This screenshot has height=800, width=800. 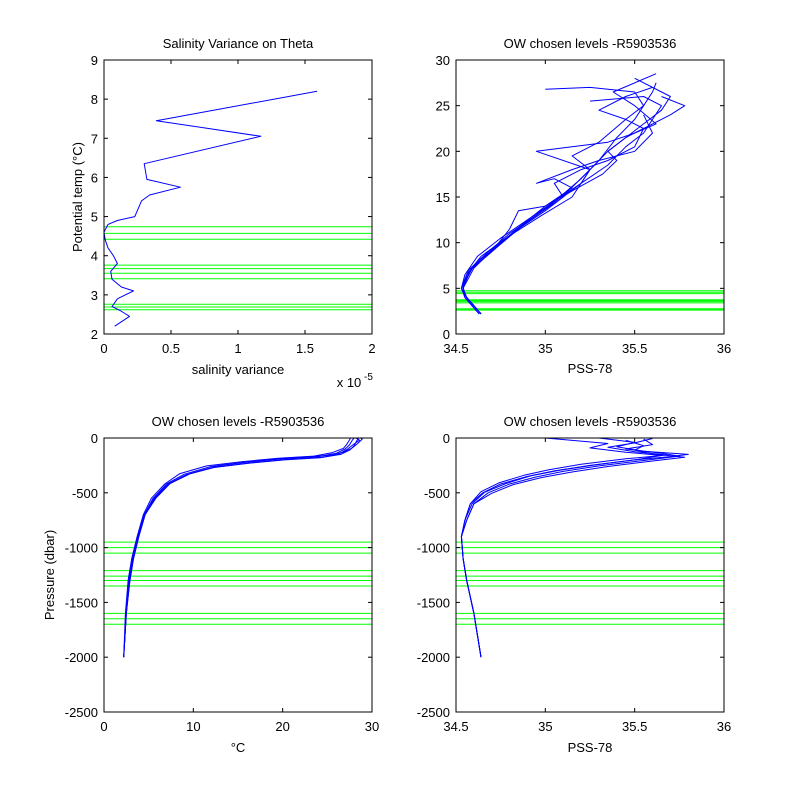 I want to click on panel-3-lines, so click(x=238, y=547).